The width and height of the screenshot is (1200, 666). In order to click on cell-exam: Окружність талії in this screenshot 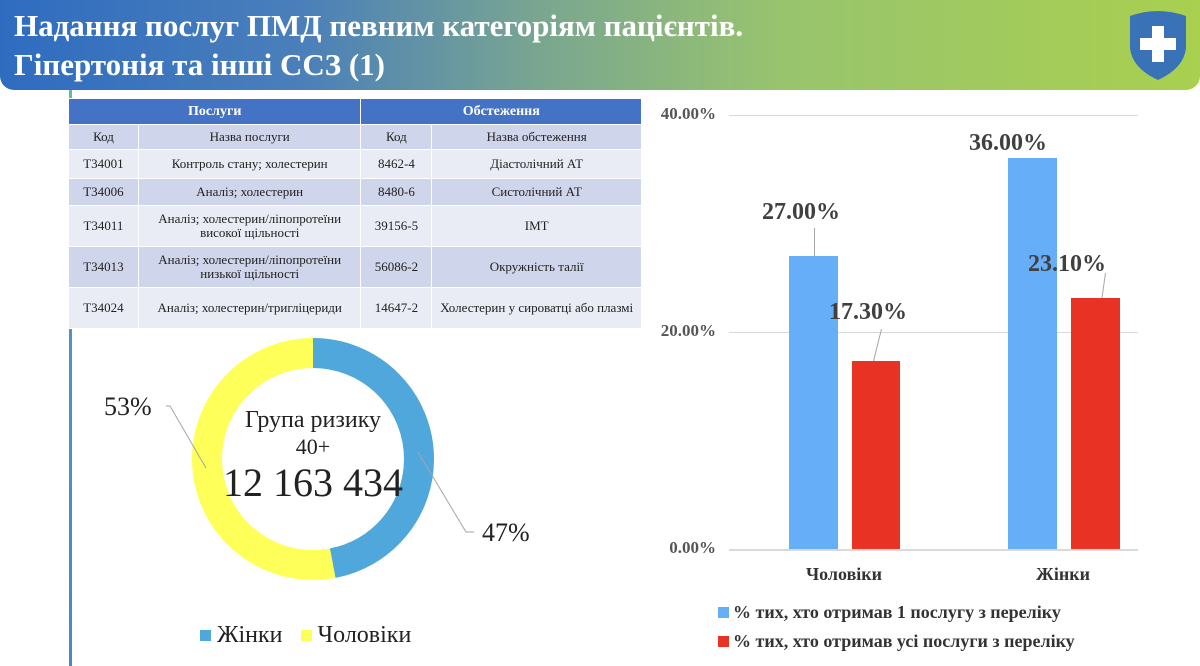, I will do `click(536, 267)`.